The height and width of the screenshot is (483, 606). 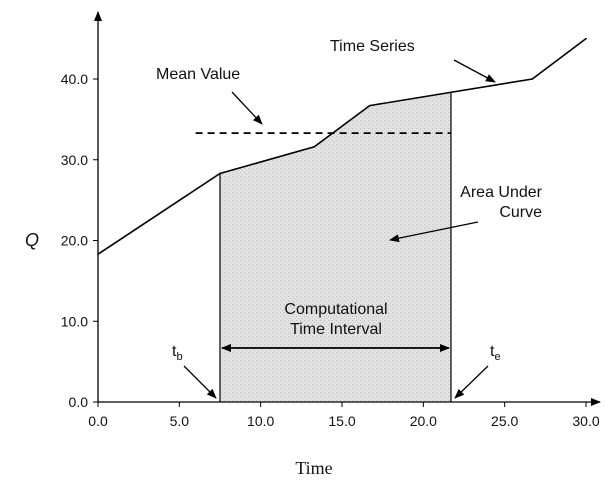 What do you see at coordinates (180, 421) in the screenshot?
I see `x-tick-label: 5.0` at bounding box center [180, 421].